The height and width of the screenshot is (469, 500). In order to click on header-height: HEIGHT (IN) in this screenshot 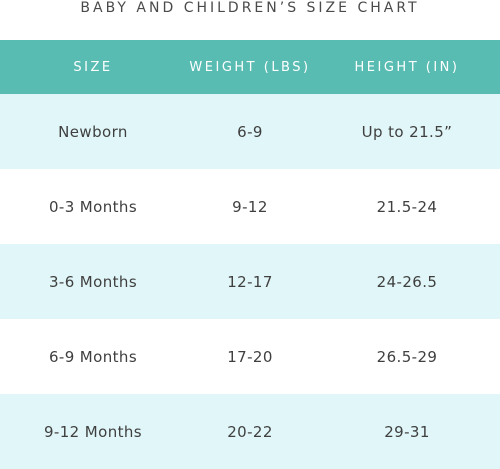, I will do `click(407, 67)`.